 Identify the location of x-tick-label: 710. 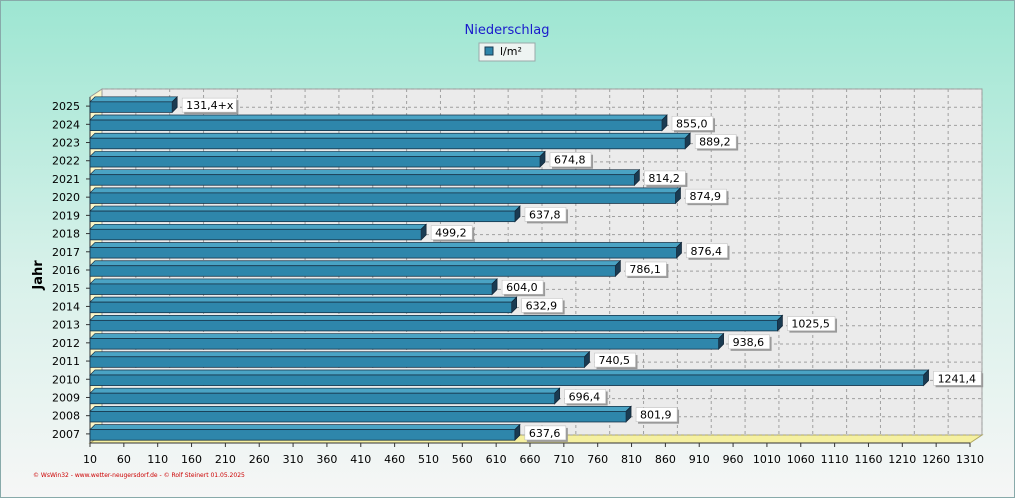
(563, 459).